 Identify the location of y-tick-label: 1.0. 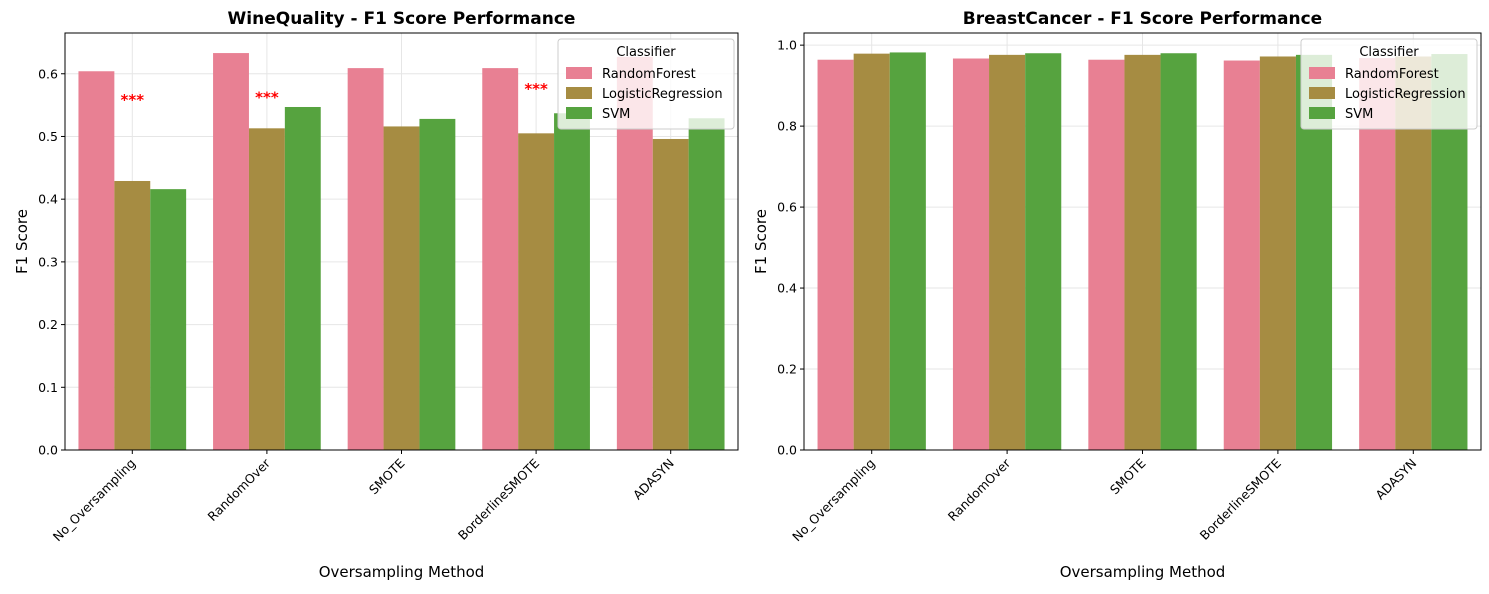
(787, 45).